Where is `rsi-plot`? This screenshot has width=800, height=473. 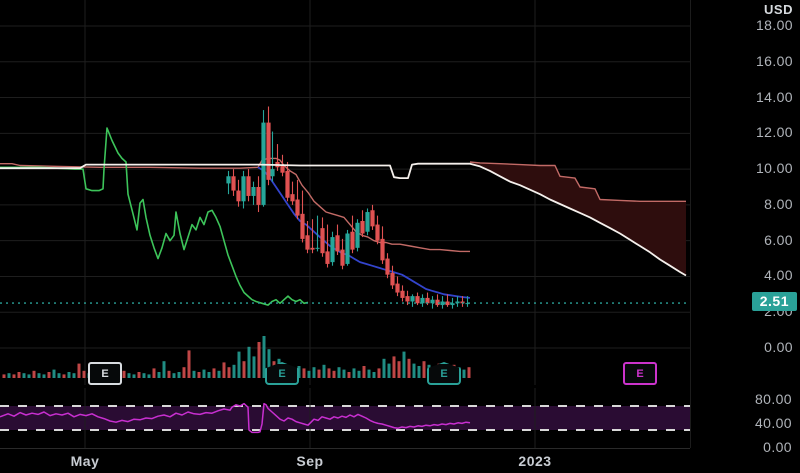 rsi-plot is located at coordinates (345, 418).